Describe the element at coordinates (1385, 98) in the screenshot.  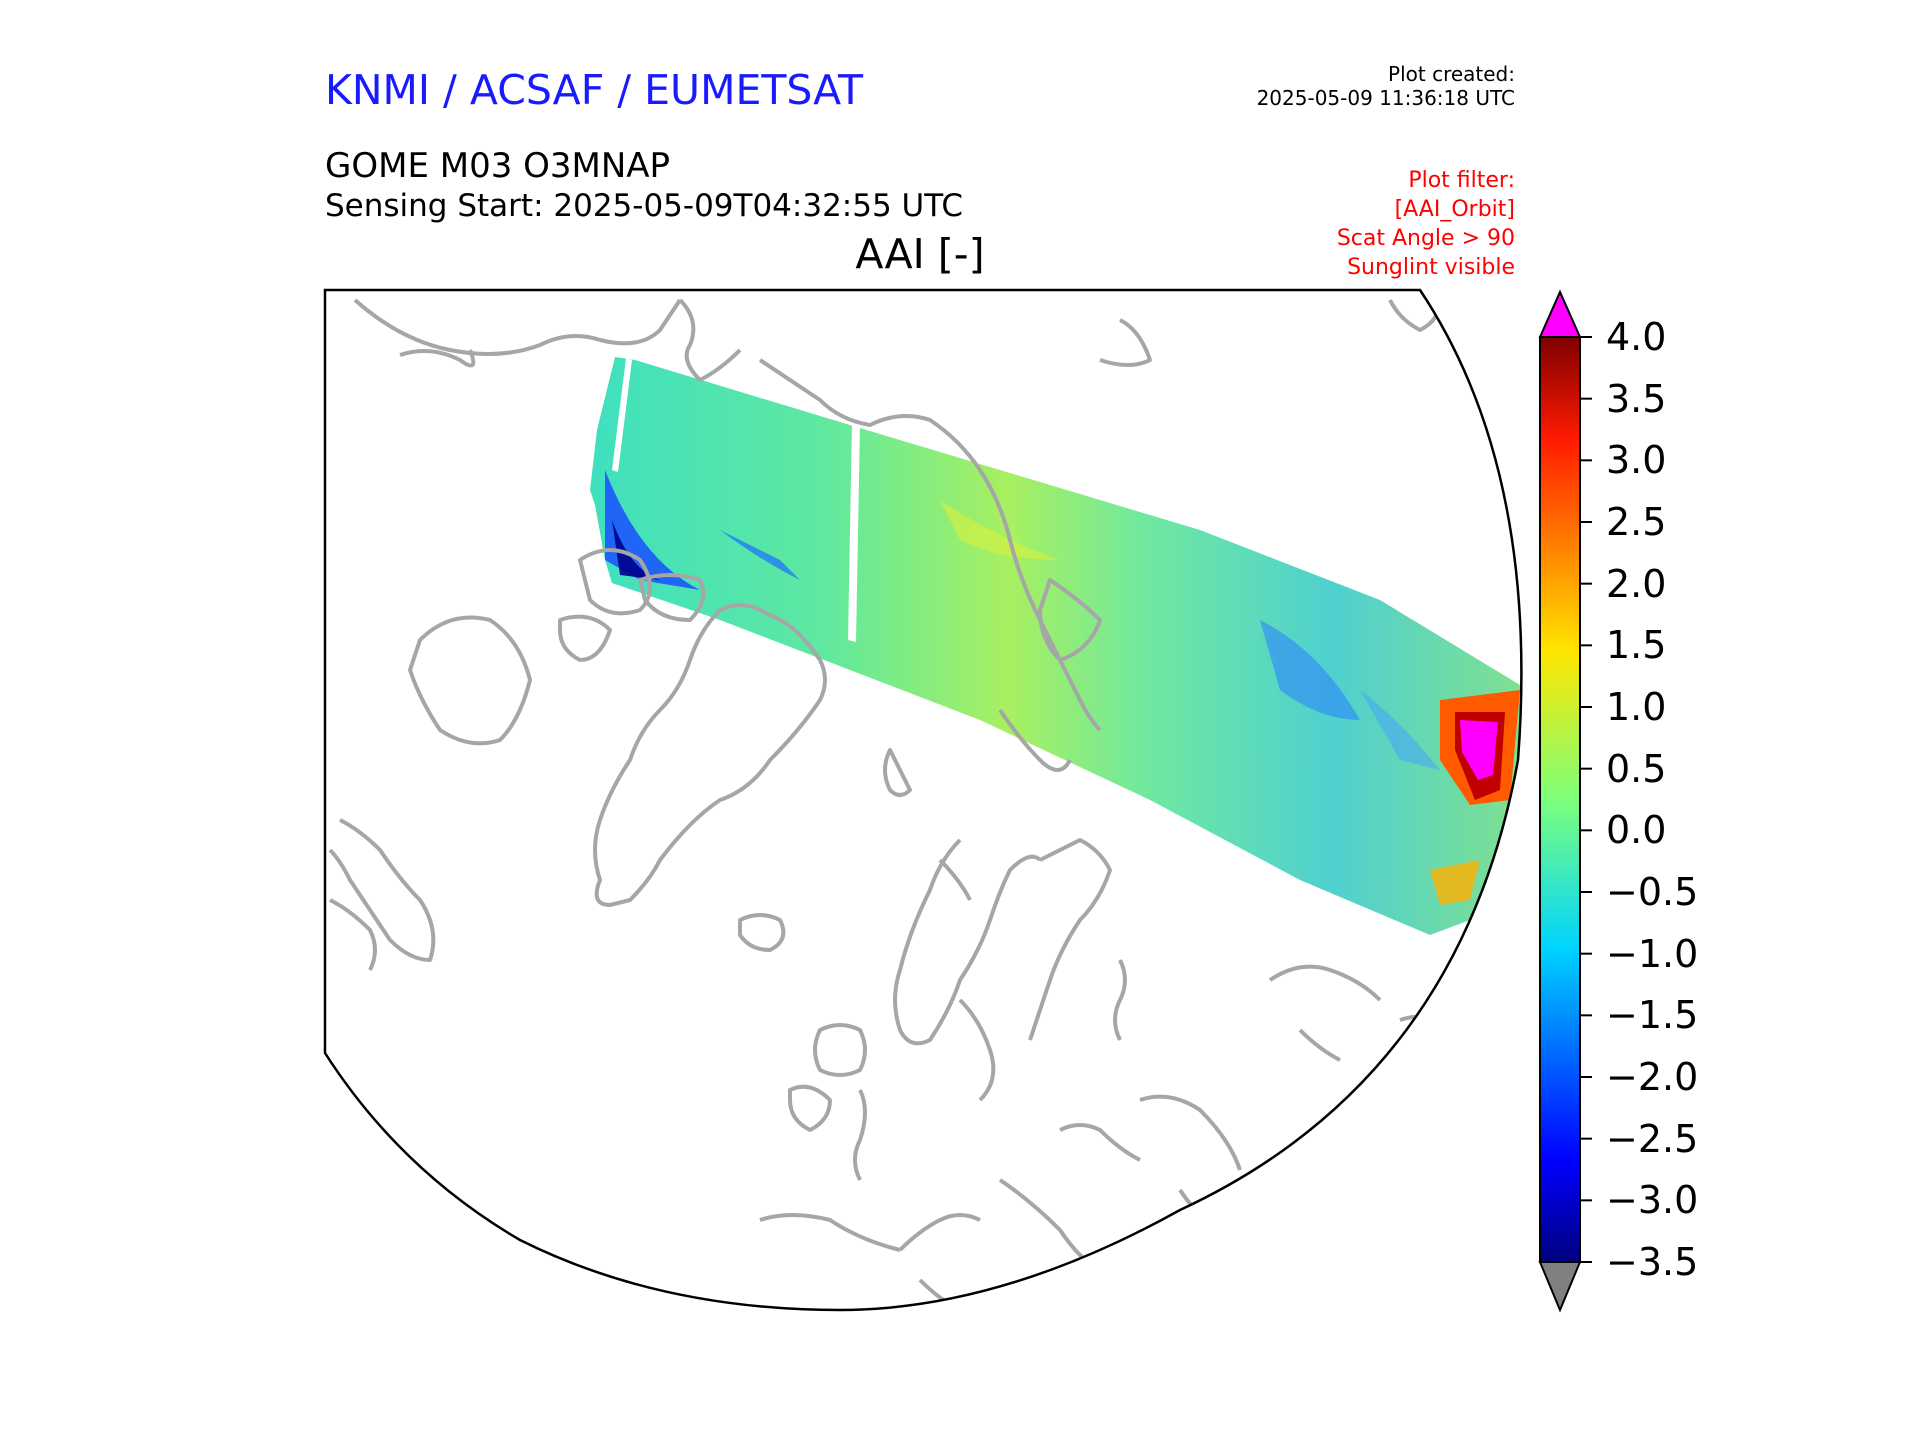
I see `plot-created-time: 2025-05-09 11:36:18 UTC` at that location.